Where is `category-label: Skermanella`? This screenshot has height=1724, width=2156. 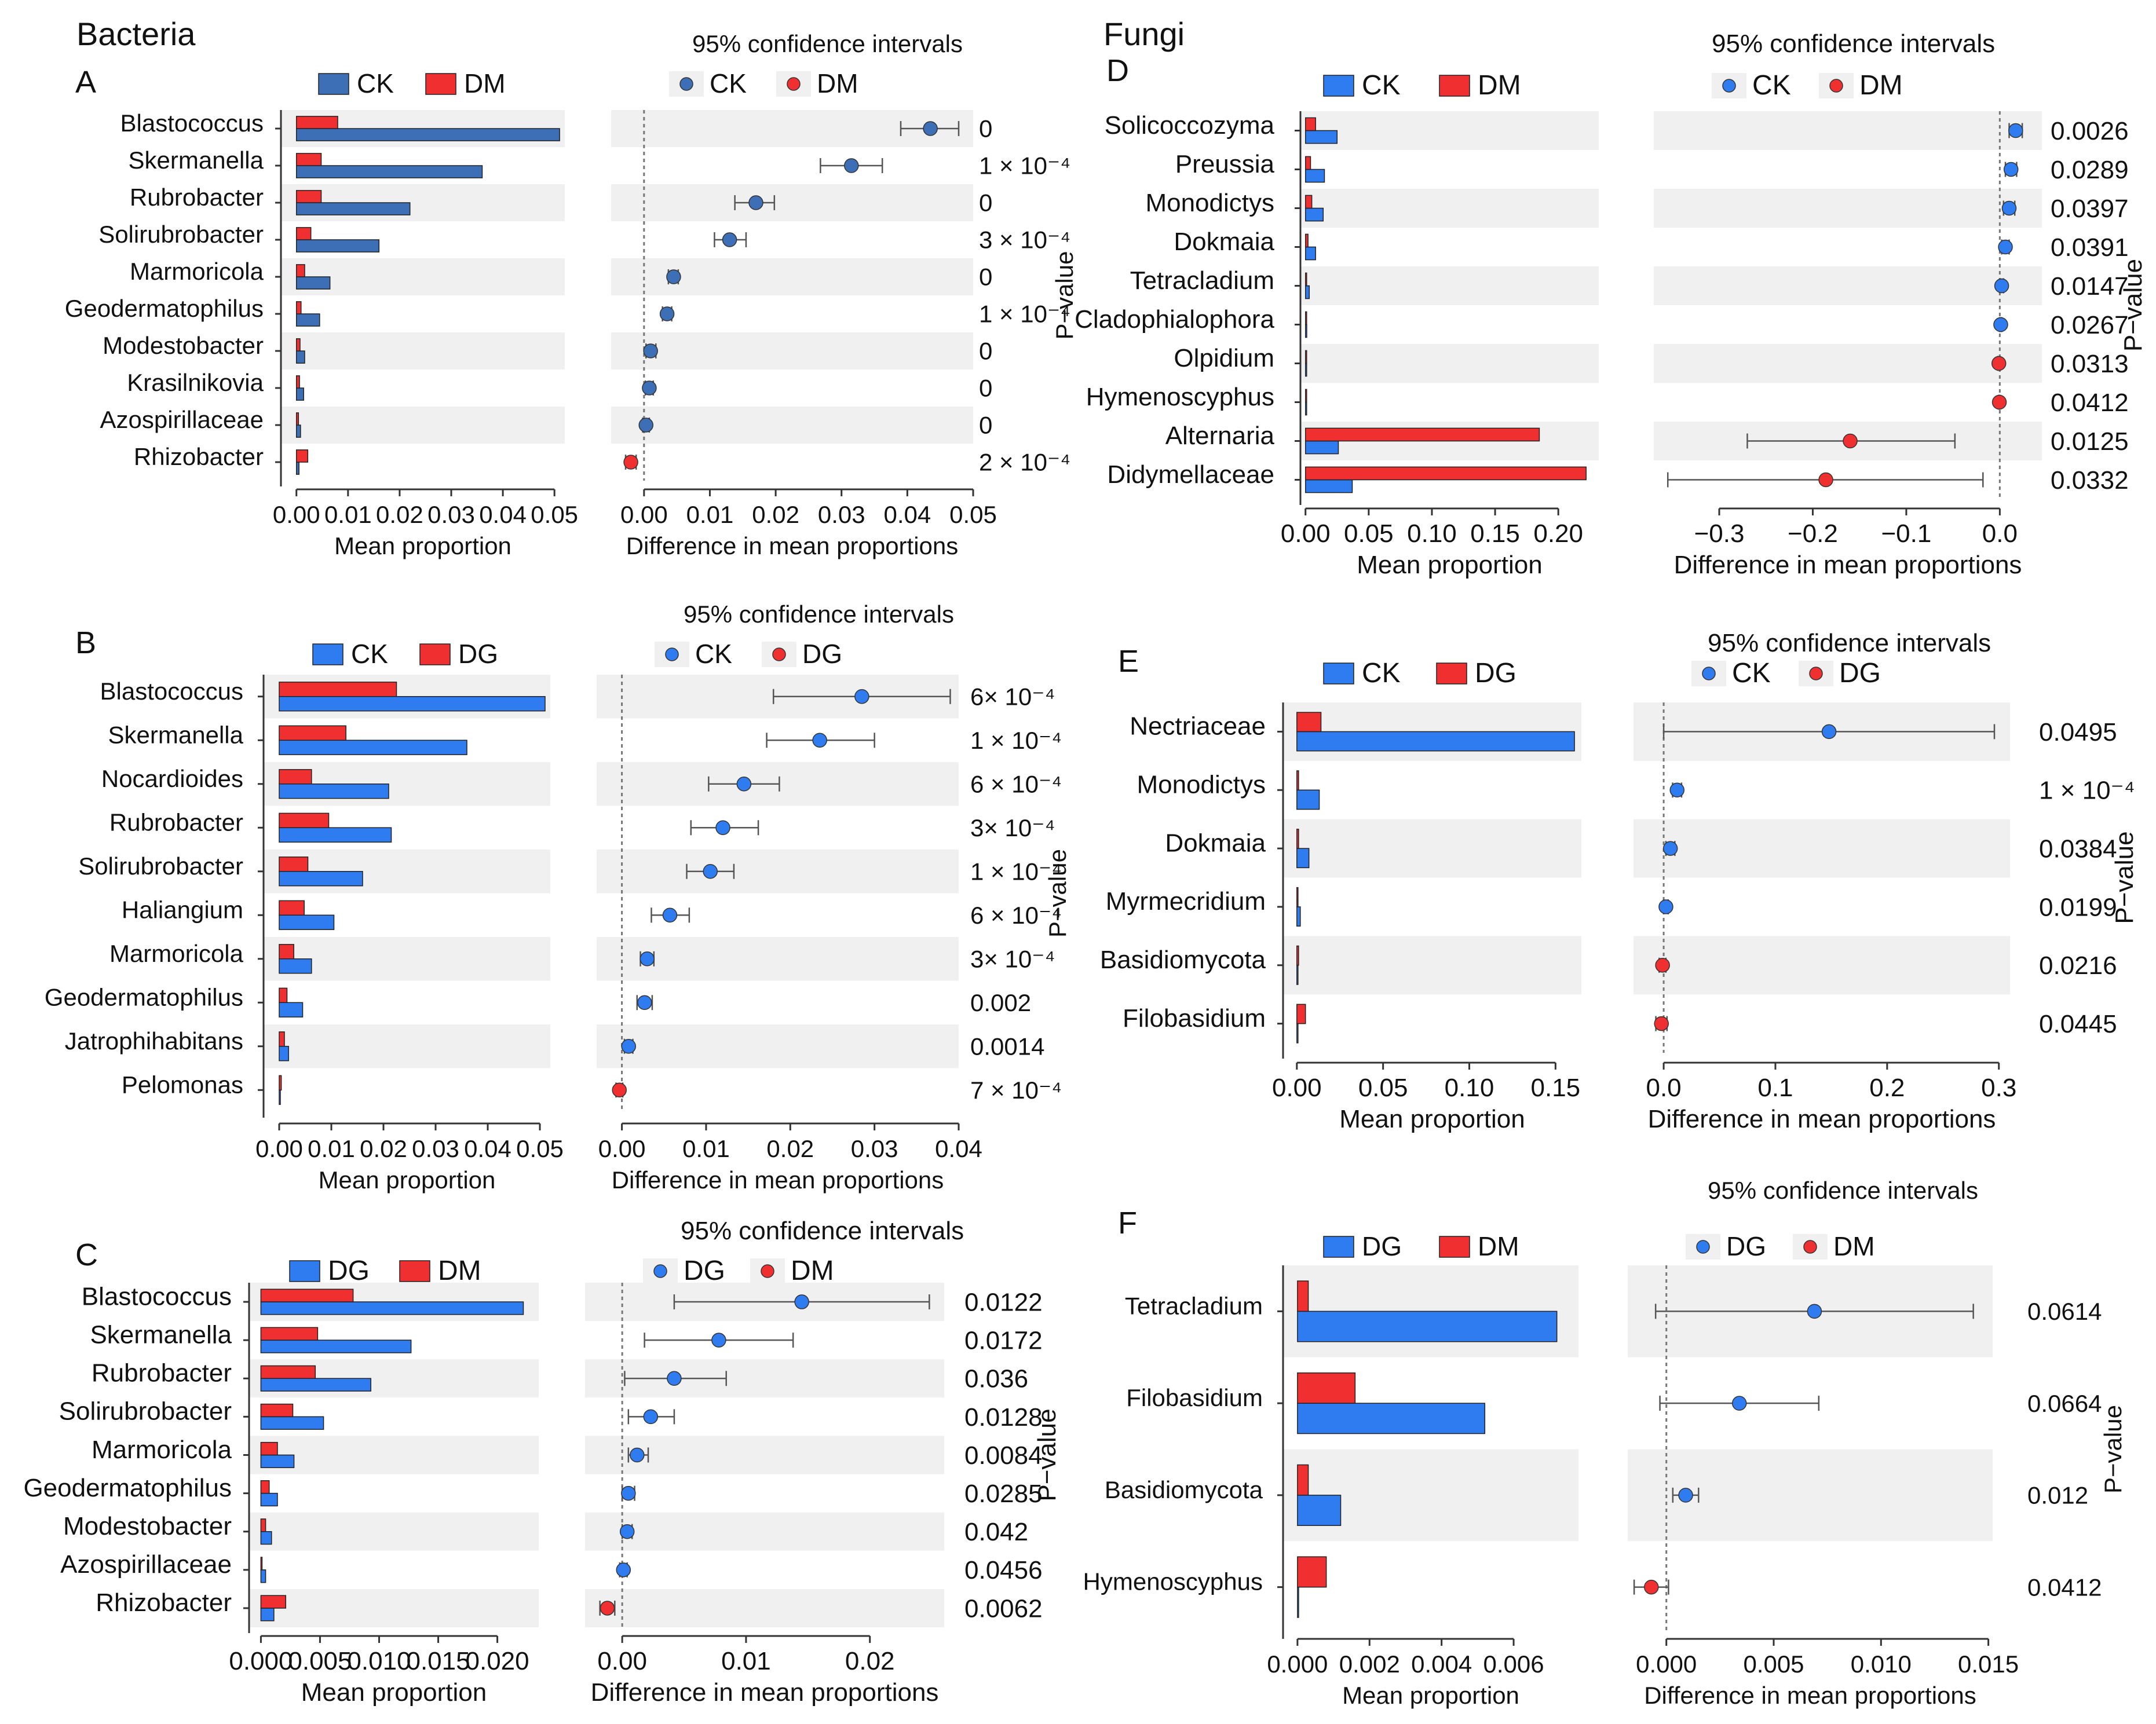
category-label: Skermanella is located at coordinates (161, 1334).